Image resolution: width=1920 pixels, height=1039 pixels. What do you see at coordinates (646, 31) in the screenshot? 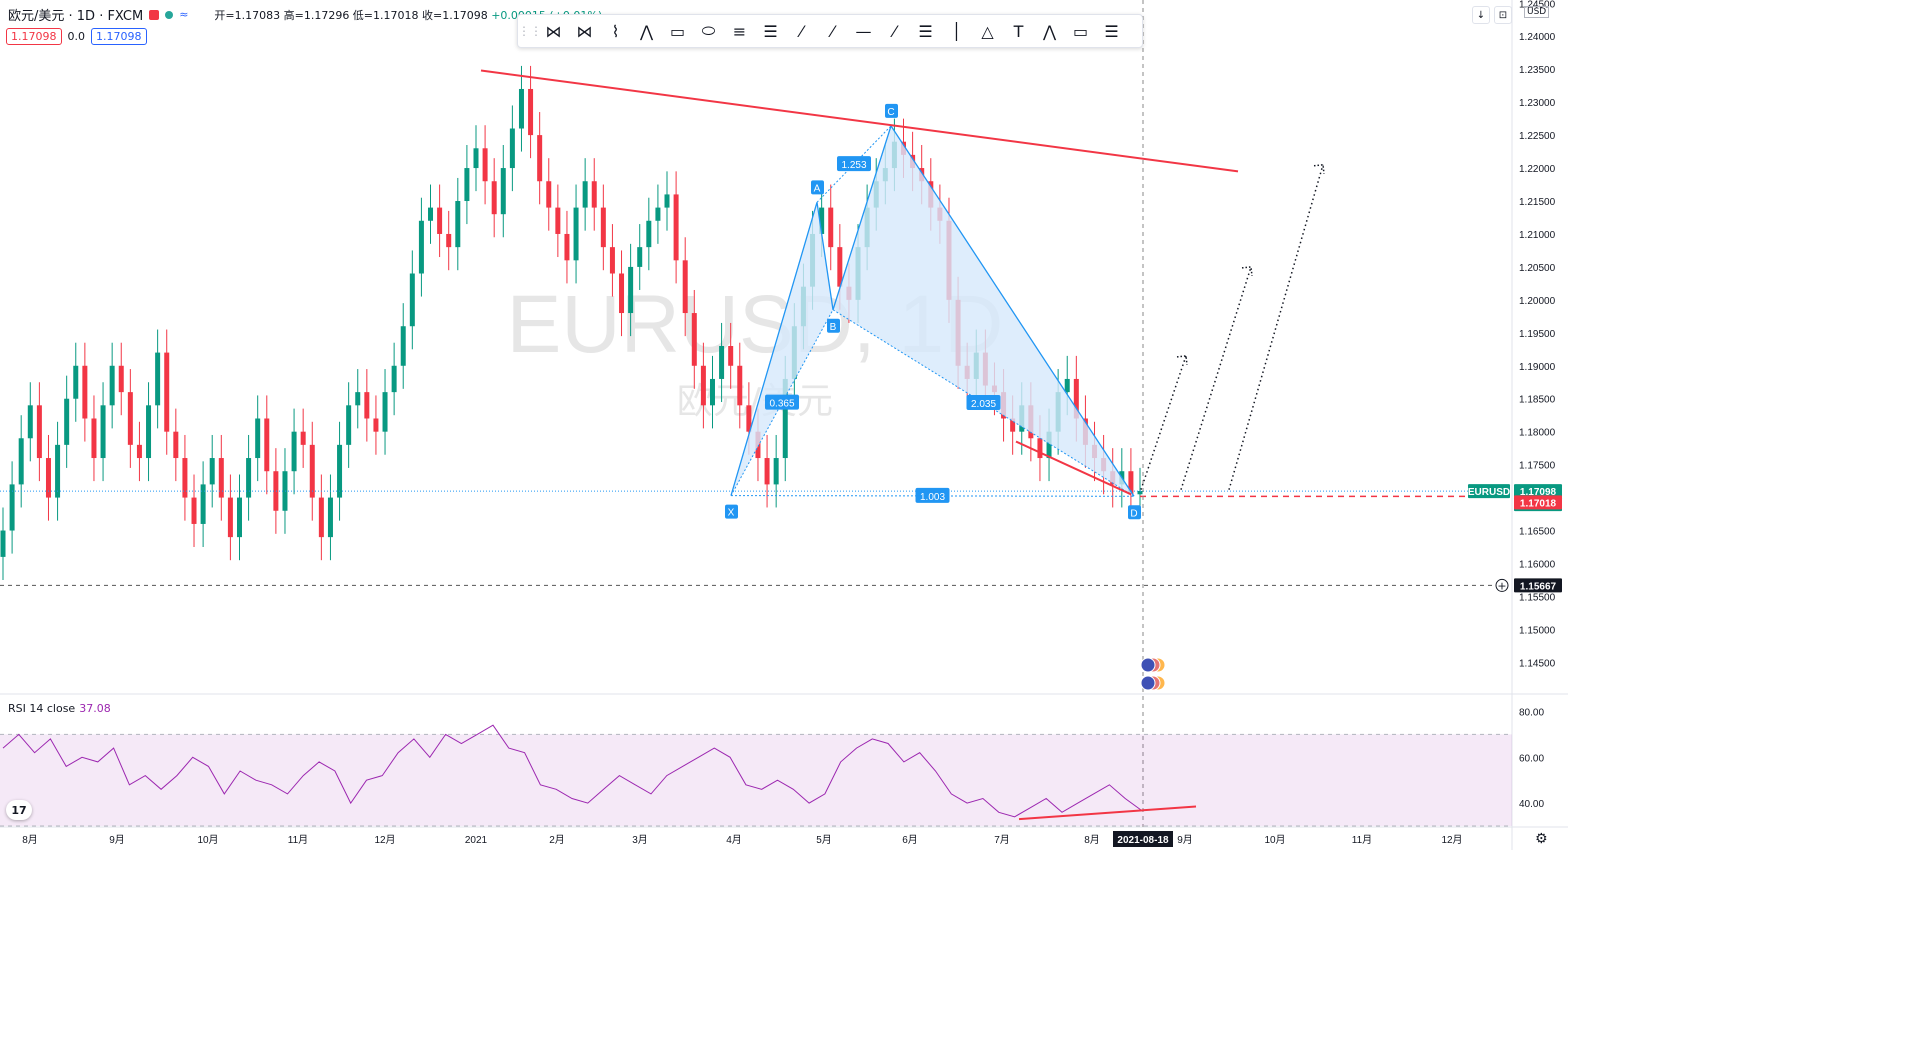
I see `abcd-pattern-icon: ⋀` at bounding box center [646, 31].